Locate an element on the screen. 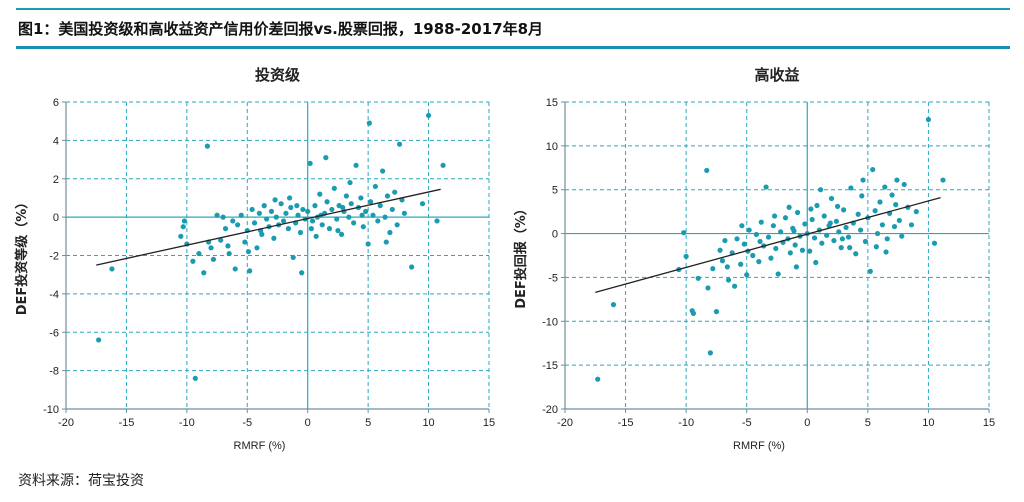 This screenshot has height=502, width=1024. y-tick-label: 6 is located at coordinates (56, 103).